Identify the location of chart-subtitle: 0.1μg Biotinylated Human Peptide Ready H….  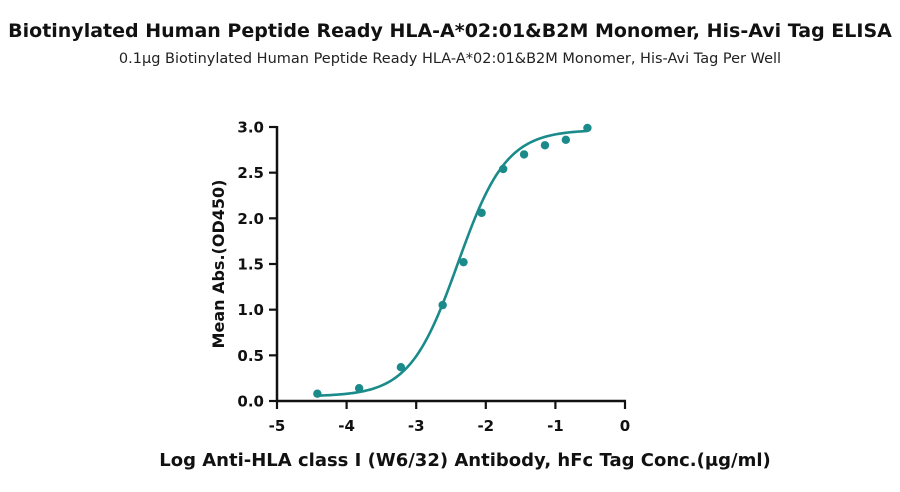
(450, 59).